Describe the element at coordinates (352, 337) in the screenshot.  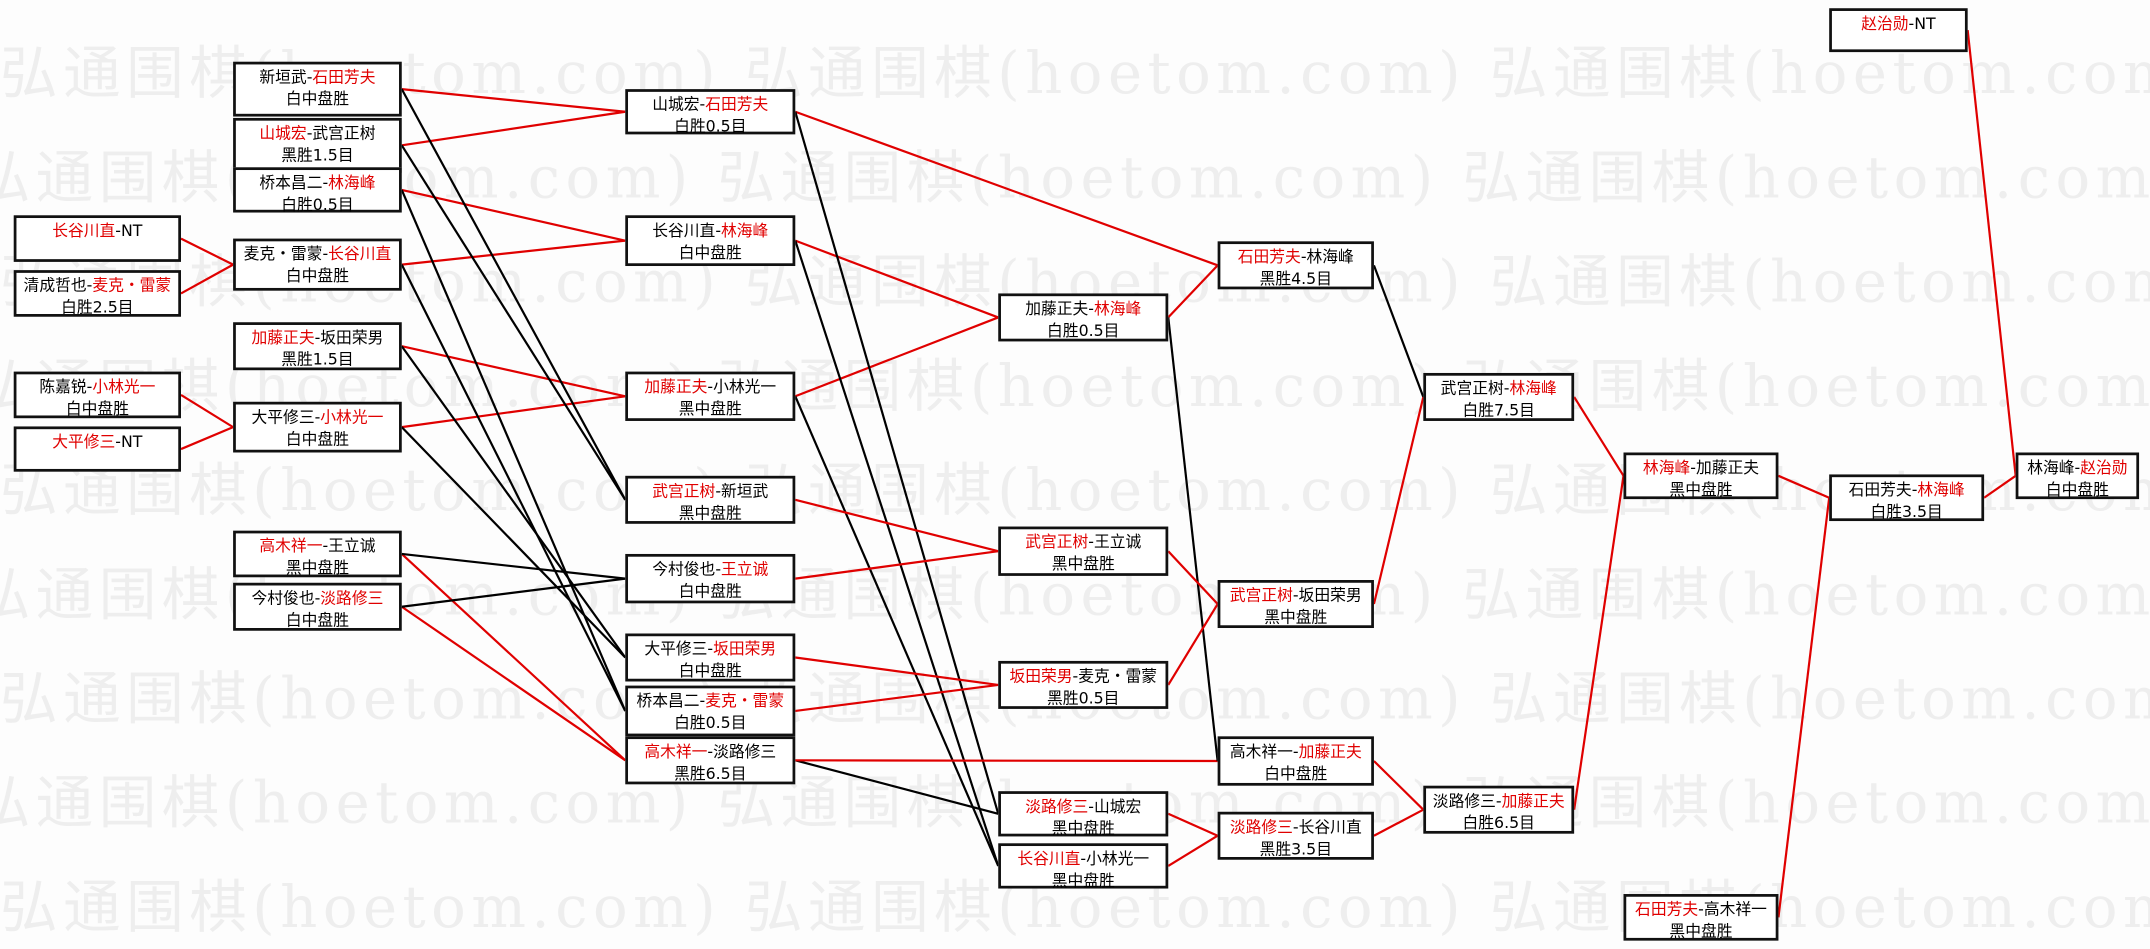
I see `player-name: 坂田荣男` at that location.